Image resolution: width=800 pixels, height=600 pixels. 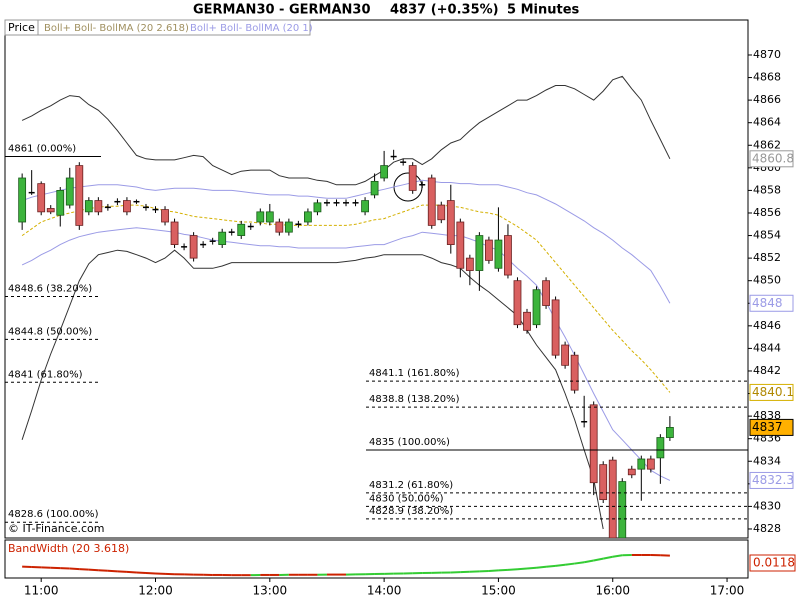 I want to click on legend-entry: Boll+ Boll- BollMA (20 2.618), so click(x=116, y=28).